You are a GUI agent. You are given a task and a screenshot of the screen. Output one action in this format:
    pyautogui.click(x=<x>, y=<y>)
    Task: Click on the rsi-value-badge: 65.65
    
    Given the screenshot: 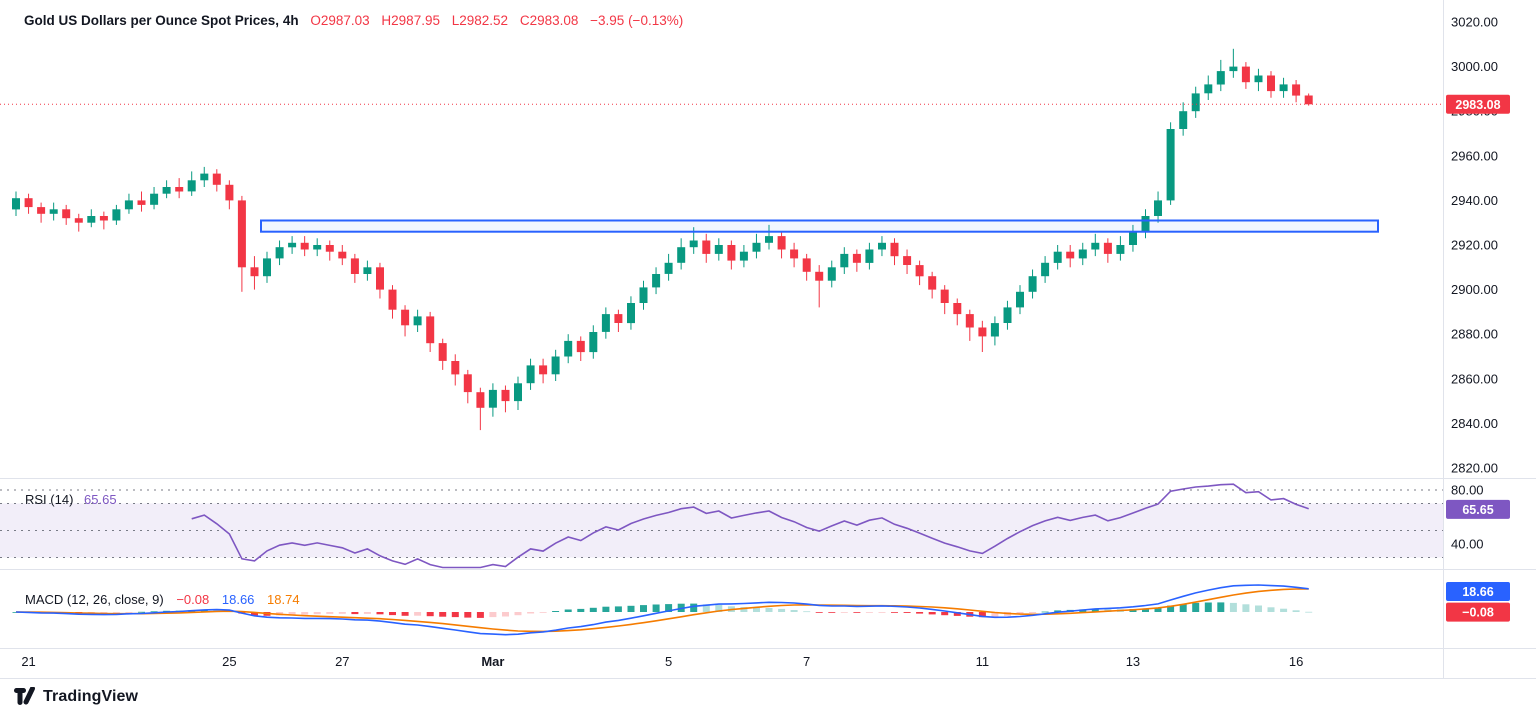 What is the action you would take?
    pyautogui.click(x=1478, y=509)
    